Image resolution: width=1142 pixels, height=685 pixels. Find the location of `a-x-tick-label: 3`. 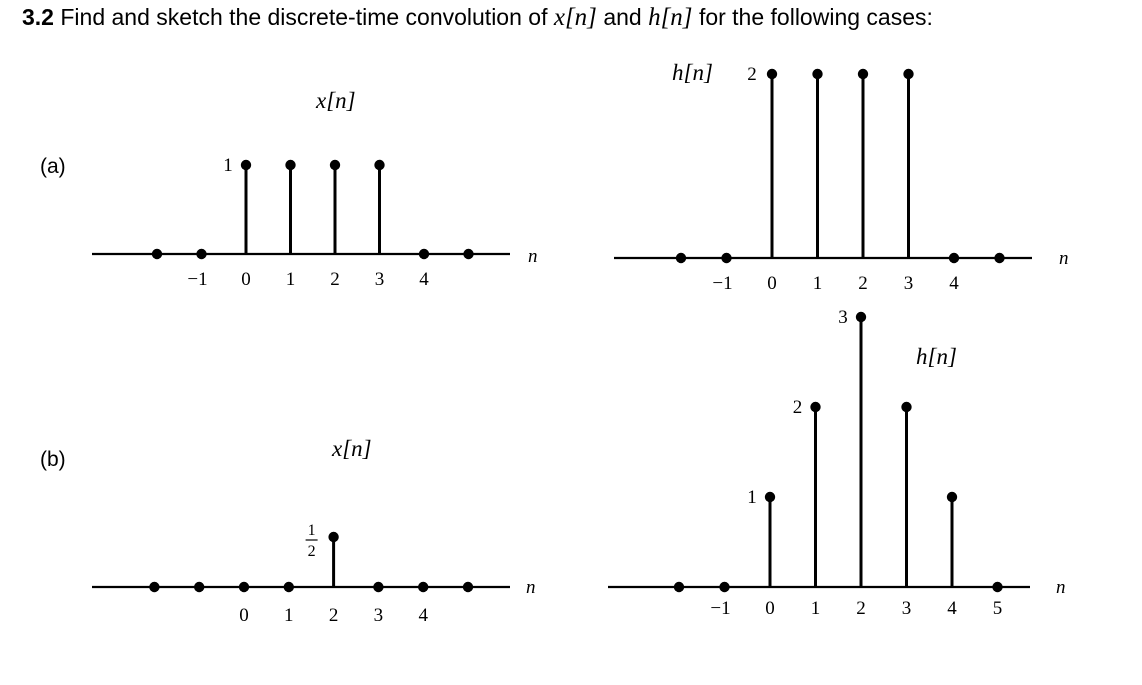

a-x-tick-label: 3 is located at coordinates (380, 279).